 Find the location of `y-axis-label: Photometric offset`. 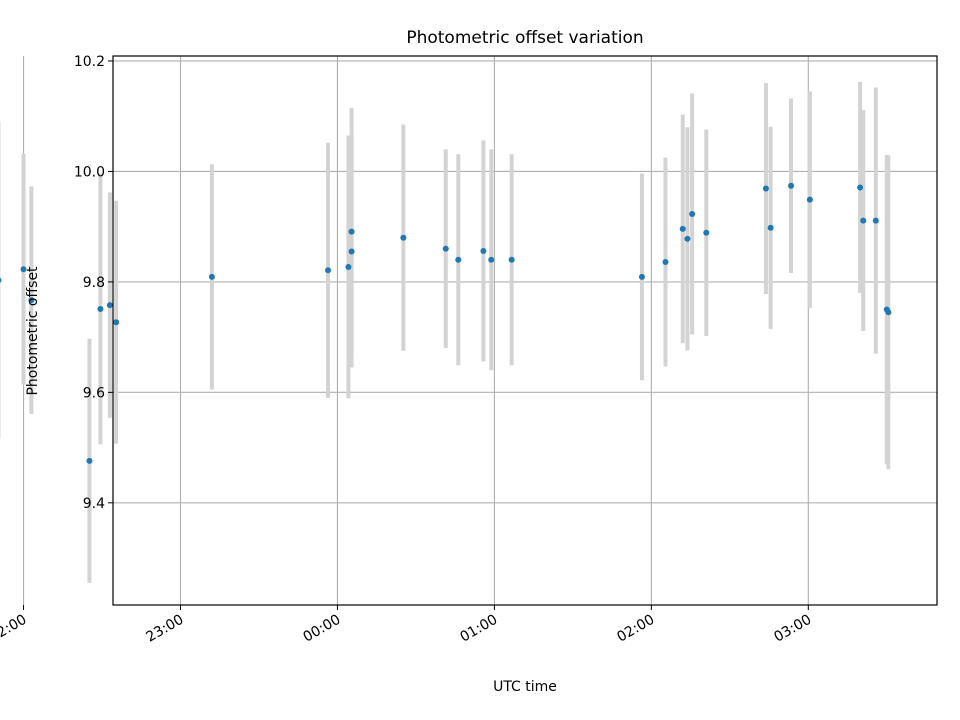

y-axis-label: Photometric offset is located at coordinates (33, 331).